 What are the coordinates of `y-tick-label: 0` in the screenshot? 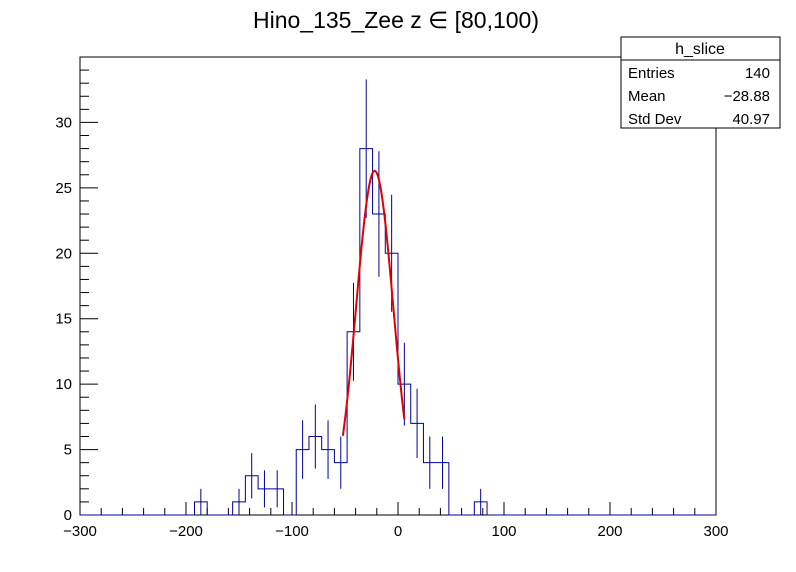 It's located at (68, 515).